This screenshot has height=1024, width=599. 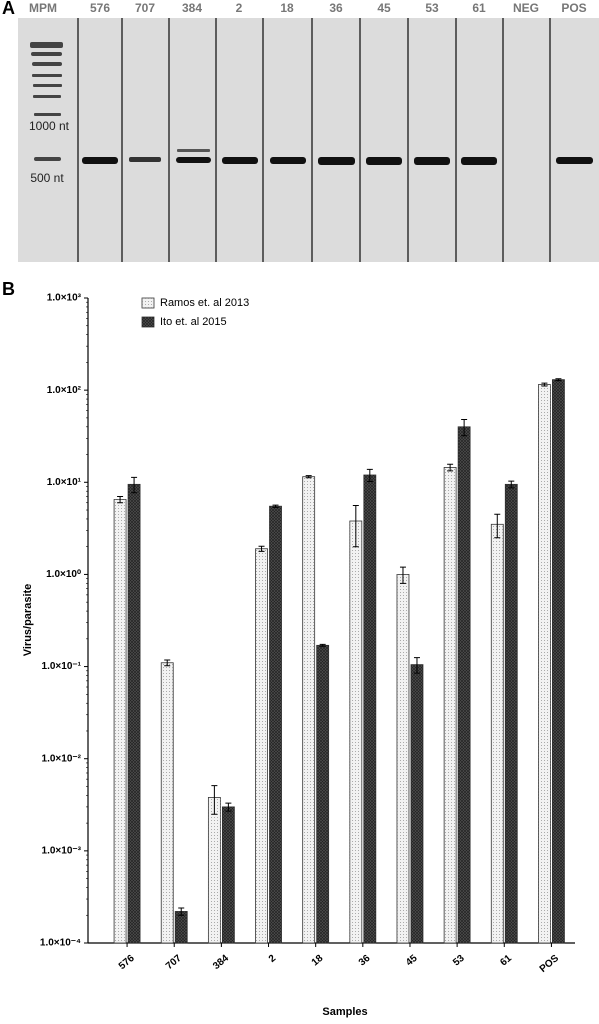 What do you see at coordinates (384, 8) in the screenshot?
I see `lane-label: 45` at bounding box center [384, 8].